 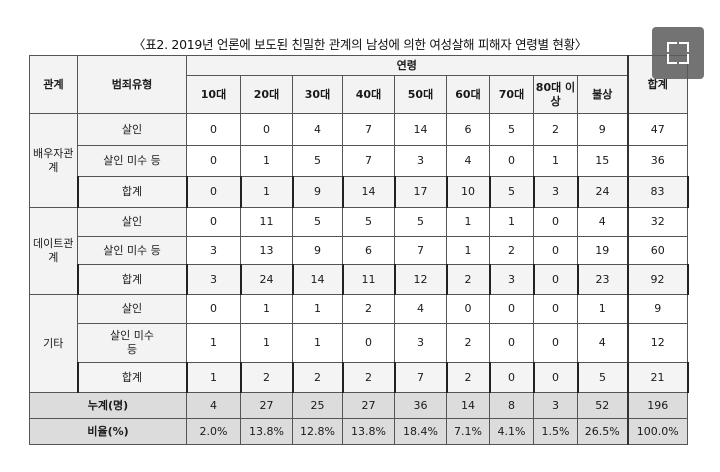 I want to click on header-age-70s: 70대, so click(x=511, y=94).